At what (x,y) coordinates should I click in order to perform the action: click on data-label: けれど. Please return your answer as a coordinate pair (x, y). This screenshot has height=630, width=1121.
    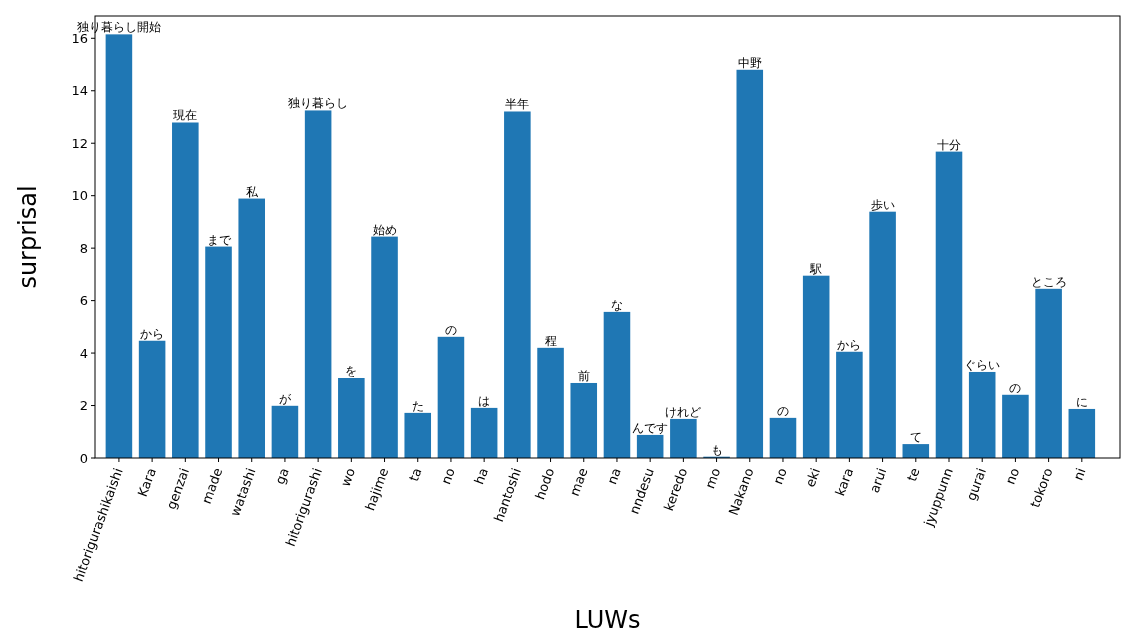
    Looking at the image, I should click on (683, 411).